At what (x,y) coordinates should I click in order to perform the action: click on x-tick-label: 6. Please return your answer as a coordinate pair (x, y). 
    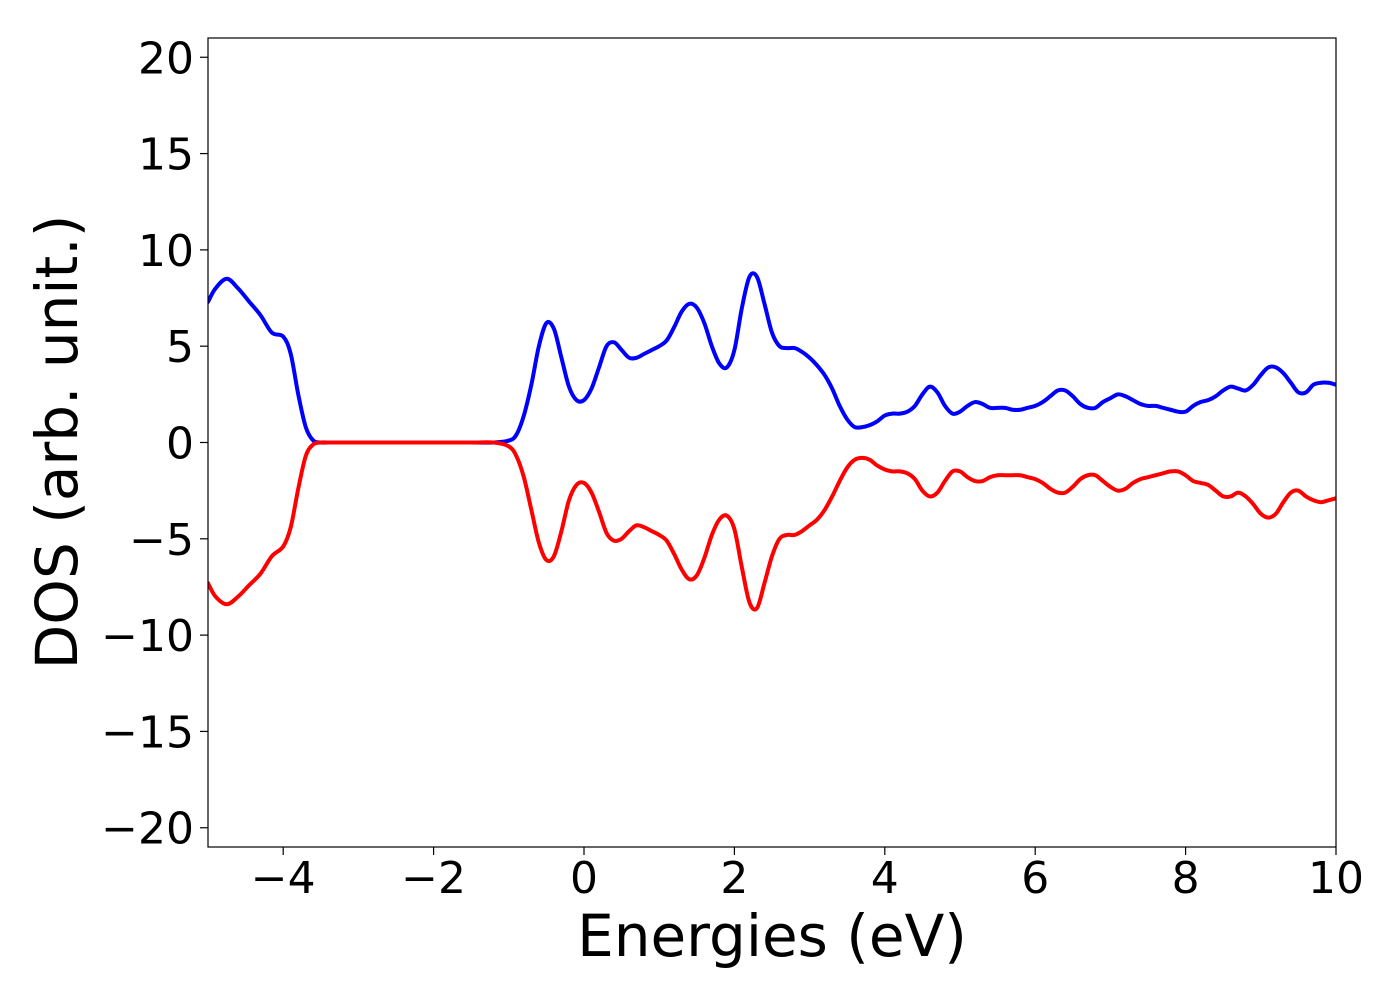
    Looking at the image, I should click on (1035, 878).